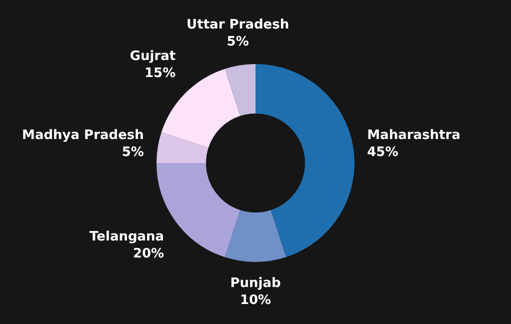 This screenshot has height=324, width=511. Describe the element at coordinates (148, 254) in the screenshot. I see `data-label: 20%` at that location.